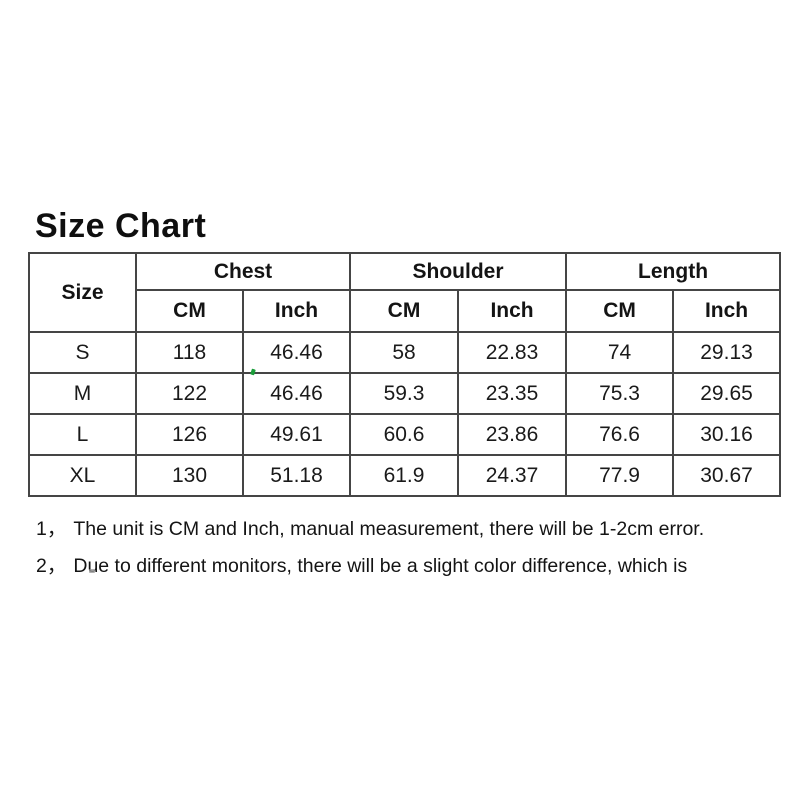 The height and width of the screenshot is (800, 800). I want to click on cropped-text-artifact, so click(92, 571).